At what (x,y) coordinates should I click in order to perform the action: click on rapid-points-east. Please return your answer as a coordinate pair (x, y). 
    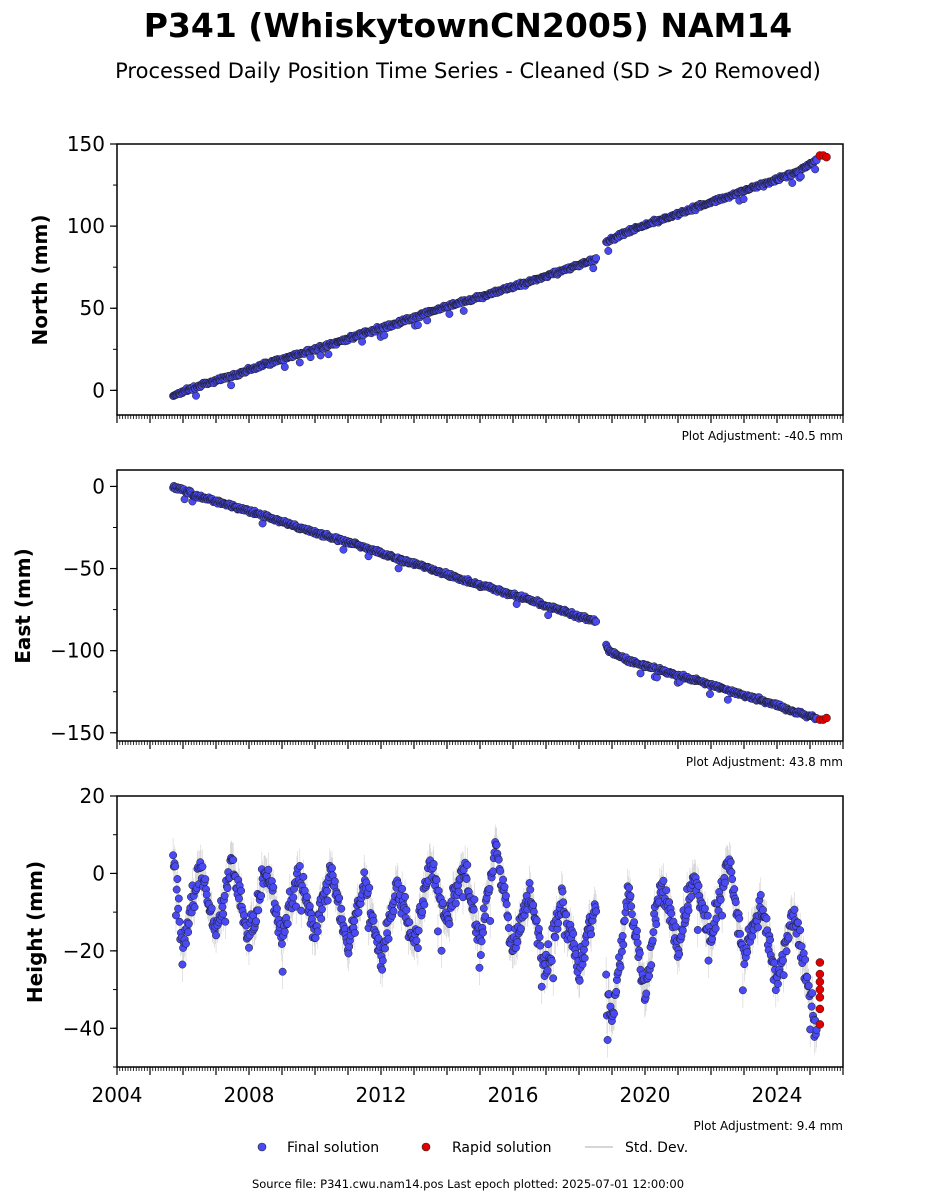
    Looking at the image, I should click on (823, 718).